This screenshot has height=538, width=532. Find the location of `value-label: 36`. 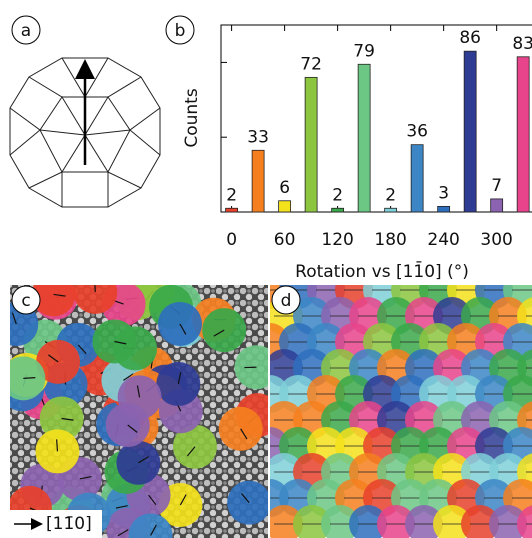

value-label: 36 is located at coordinates (417, 132).